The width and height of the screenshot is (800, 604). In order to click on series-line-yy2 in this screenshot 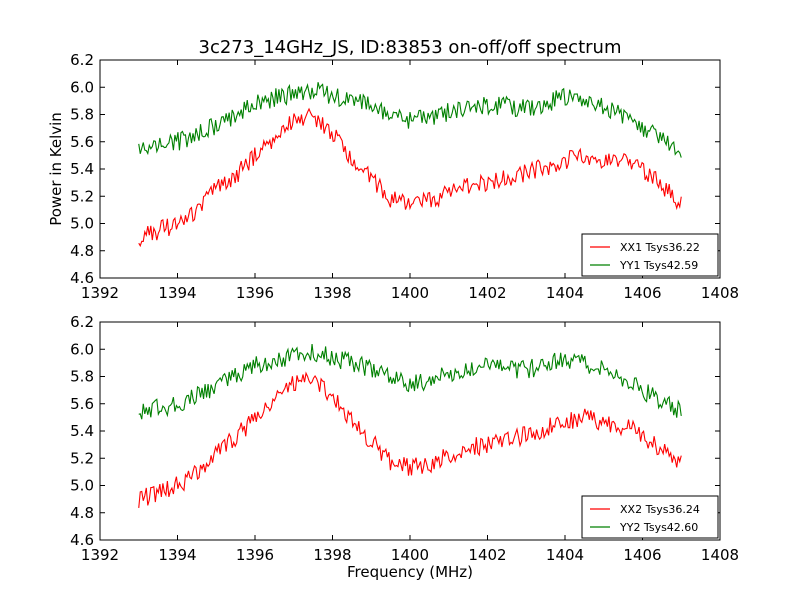, I will do `click(410, 381)`.